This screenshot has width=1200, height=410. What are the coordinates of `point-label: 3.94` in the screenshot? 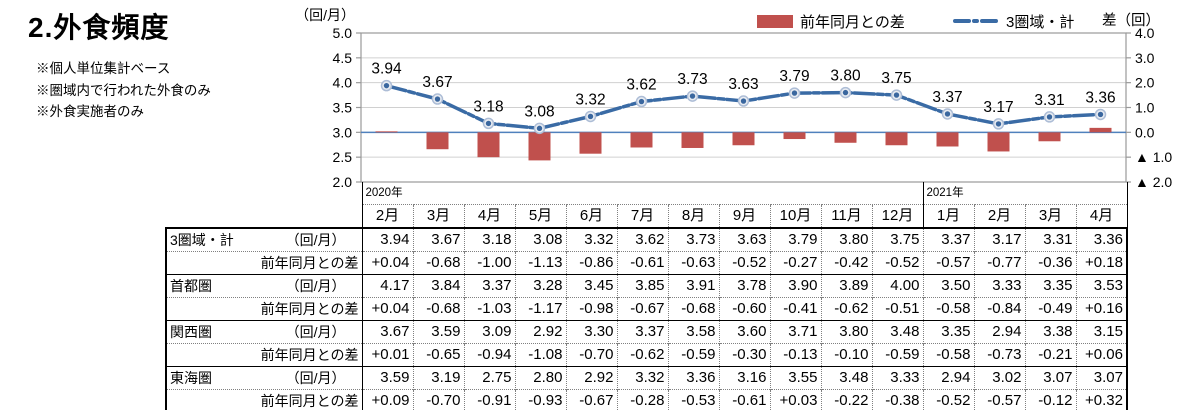 It's located at (386, 69).